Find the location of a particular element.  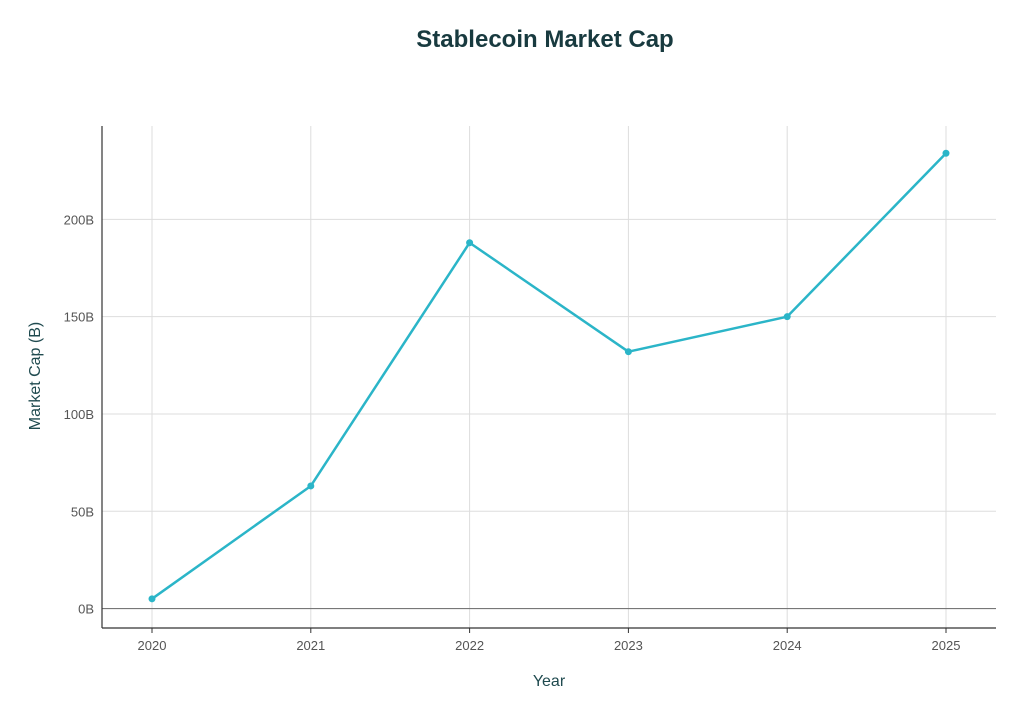

y-tick-label: 100B is located at coordinates (79, 414).